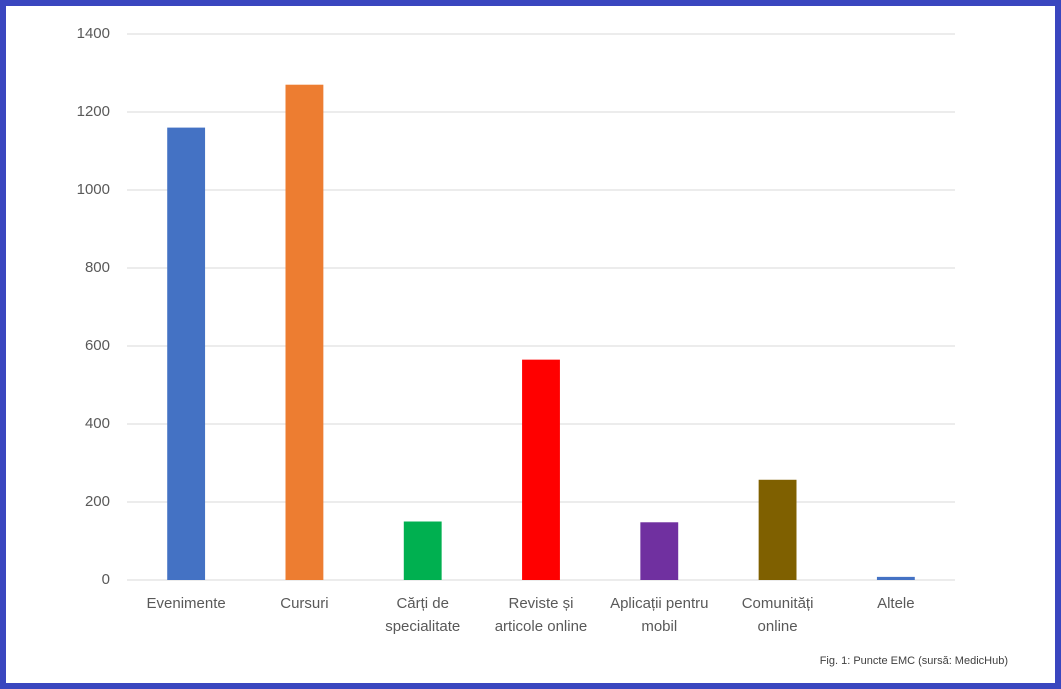 This screenshot has width=1061, height=689. I want to click on y-tick-label: 1400, so click(93, 33).